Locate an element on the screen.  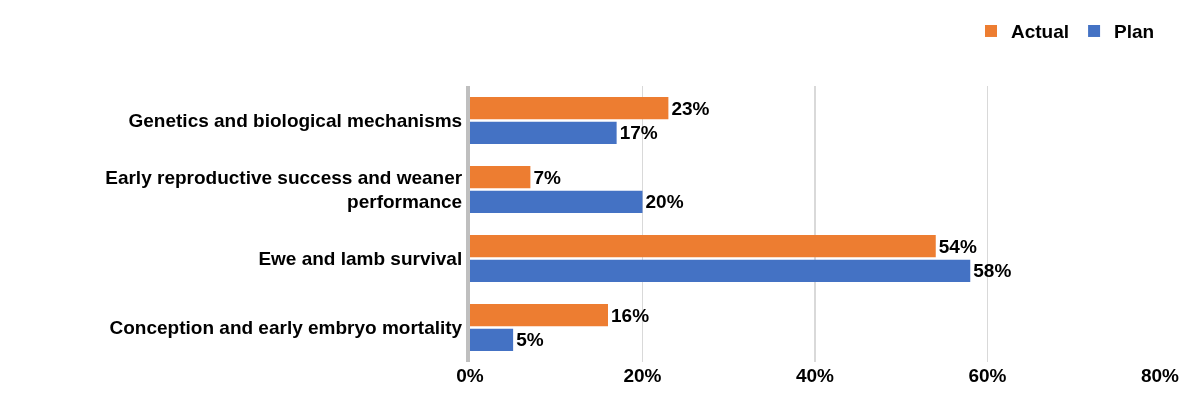
legend-label: Actual is located at coordinates (1040, 32).